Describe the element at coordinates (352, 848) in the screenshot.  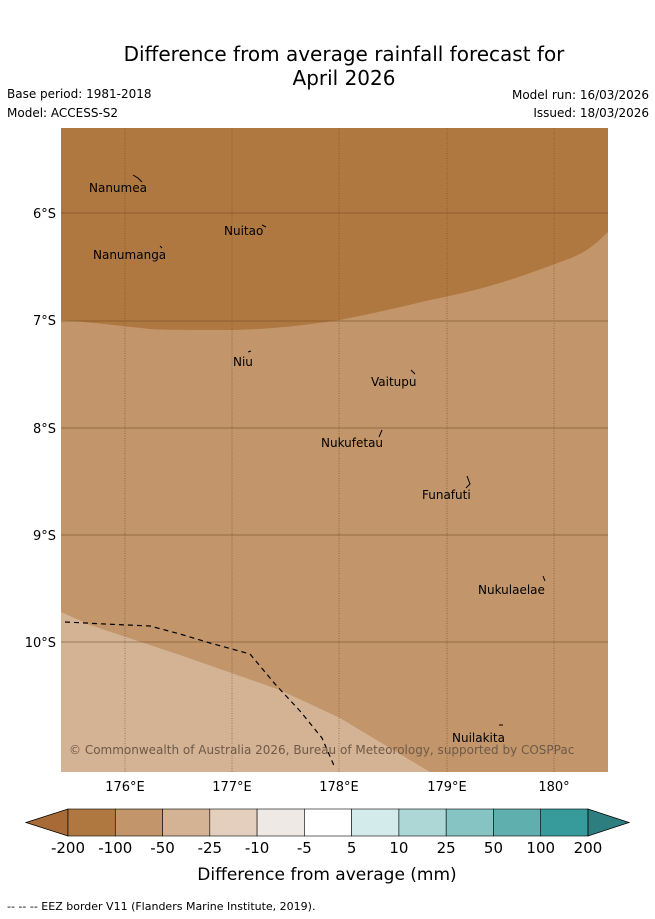
I see `colorbar-tick-label: 5` at that location.